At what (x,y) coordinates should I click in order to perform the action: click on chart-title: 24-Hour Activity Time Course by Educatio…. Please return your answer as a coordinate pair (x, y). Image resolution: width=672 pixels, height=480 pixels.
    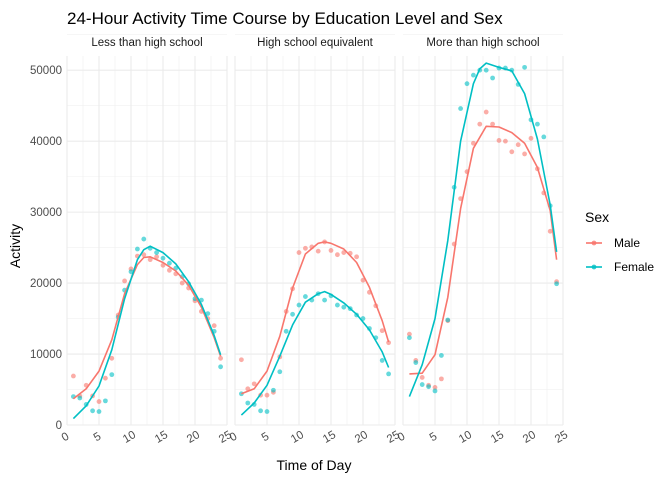
    Looking at the image, I should click on (285, 18).